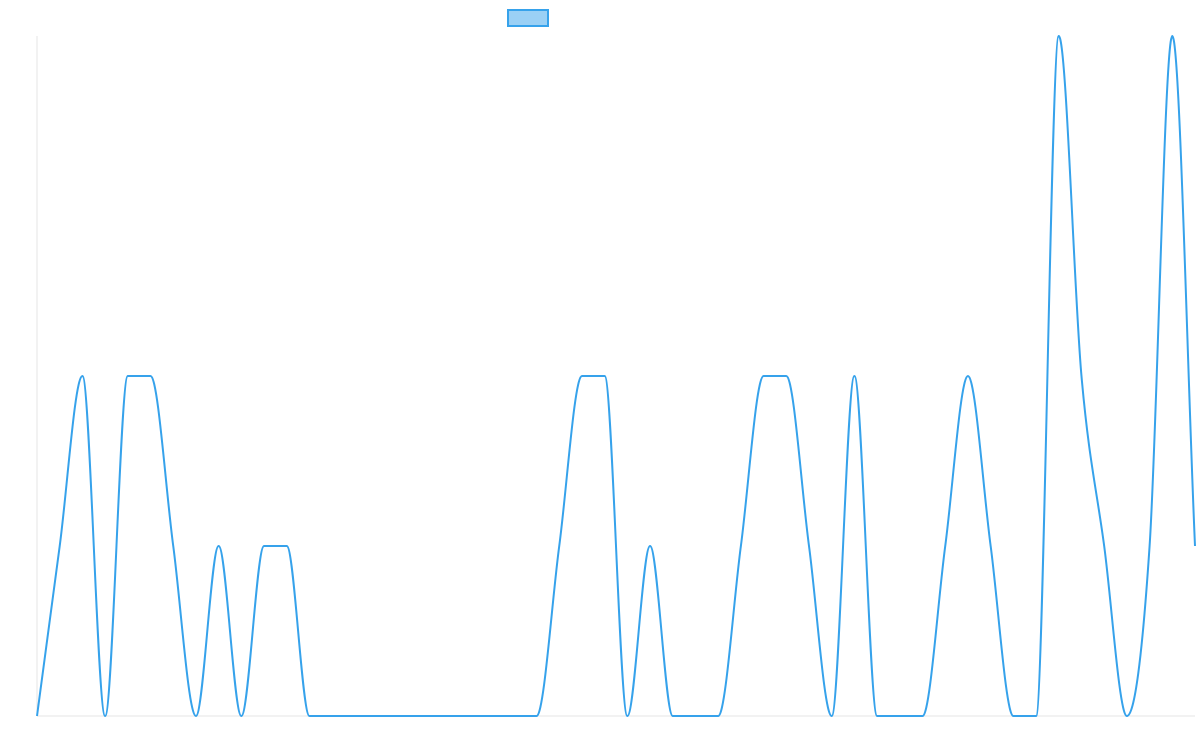  I want to click on legend-swatch, so click(528, 18).